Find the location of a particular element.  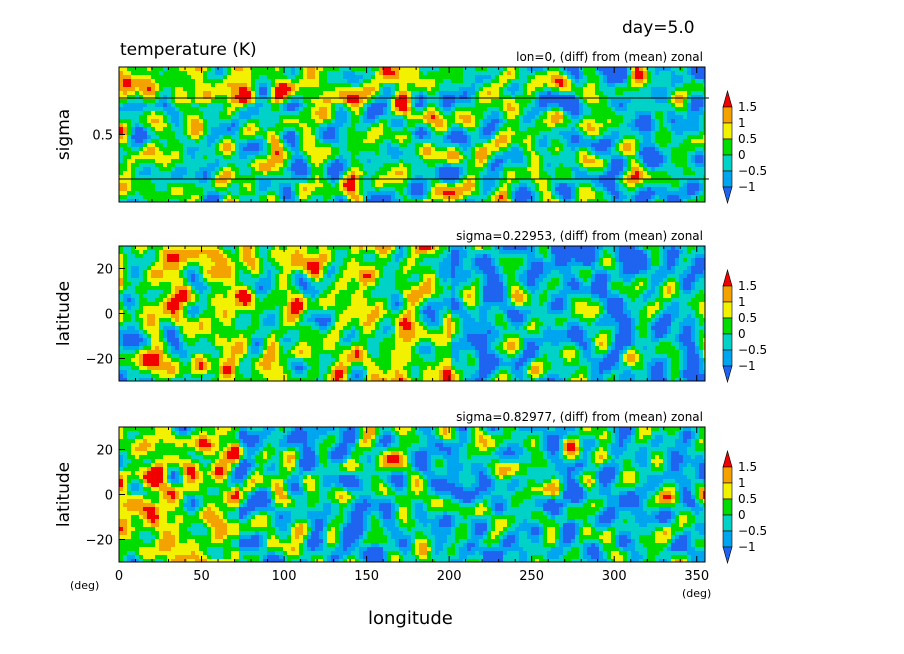

panel-subtitle-1: lon=0, (diff) from (mean) zonal is located at coordinates (609, 57).